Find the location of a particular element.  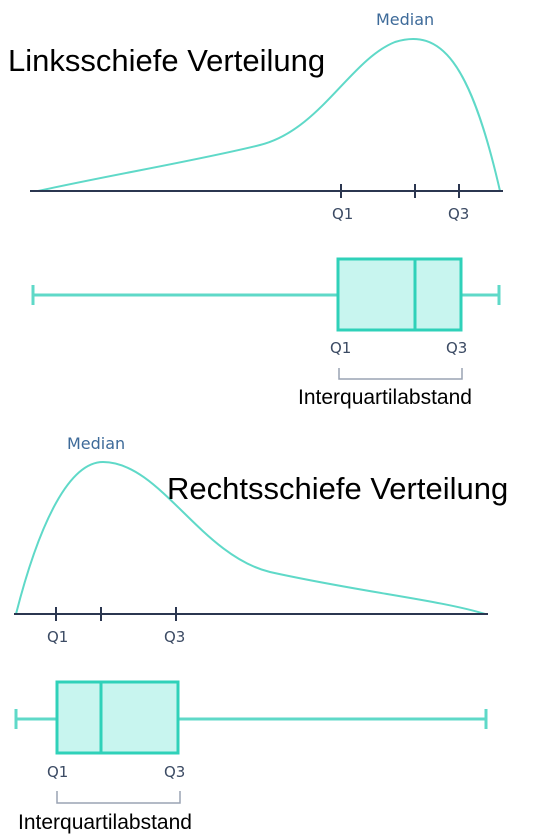

left-skew-boxplot is located at coordinates (266, 294).